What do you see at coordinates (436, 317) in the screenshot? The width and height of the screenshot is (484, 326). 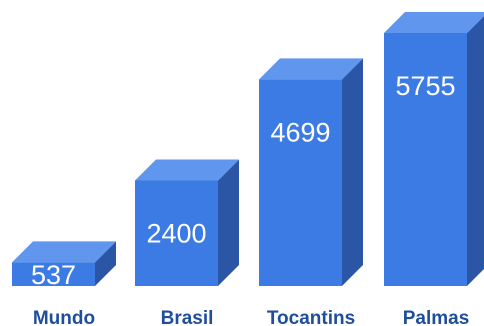 I see `category-label-palmas: Palmas` at bounding box center [436, 317].